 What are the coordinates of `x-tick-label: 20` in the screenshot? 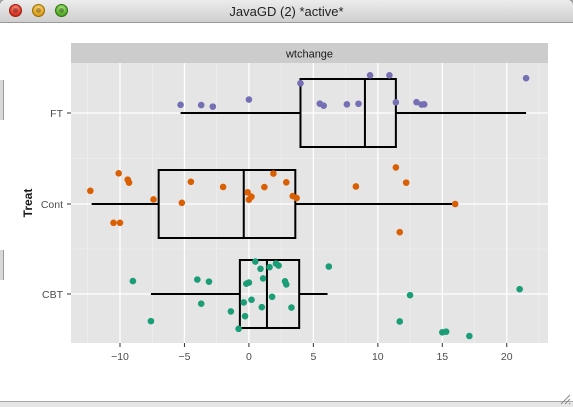 It's located at (507, 357).